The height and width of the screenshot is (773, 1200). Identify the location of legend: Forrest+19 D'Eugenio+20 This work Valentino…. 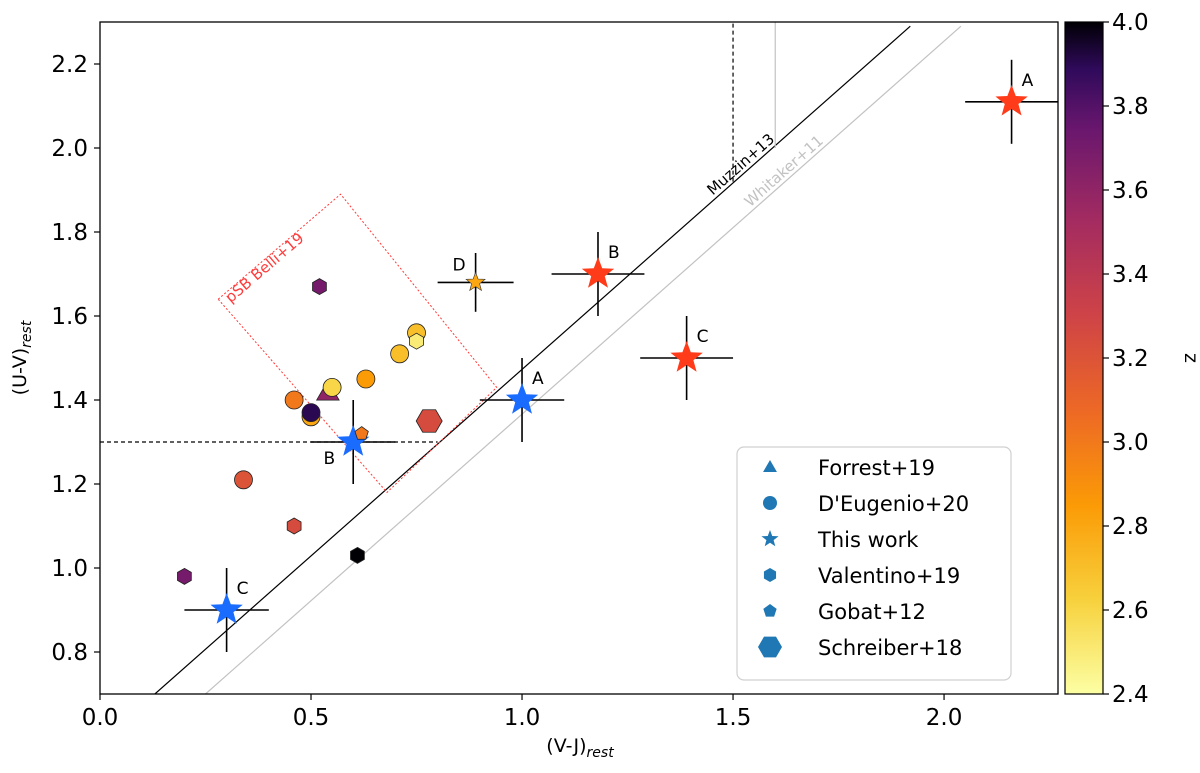
(874, 563).